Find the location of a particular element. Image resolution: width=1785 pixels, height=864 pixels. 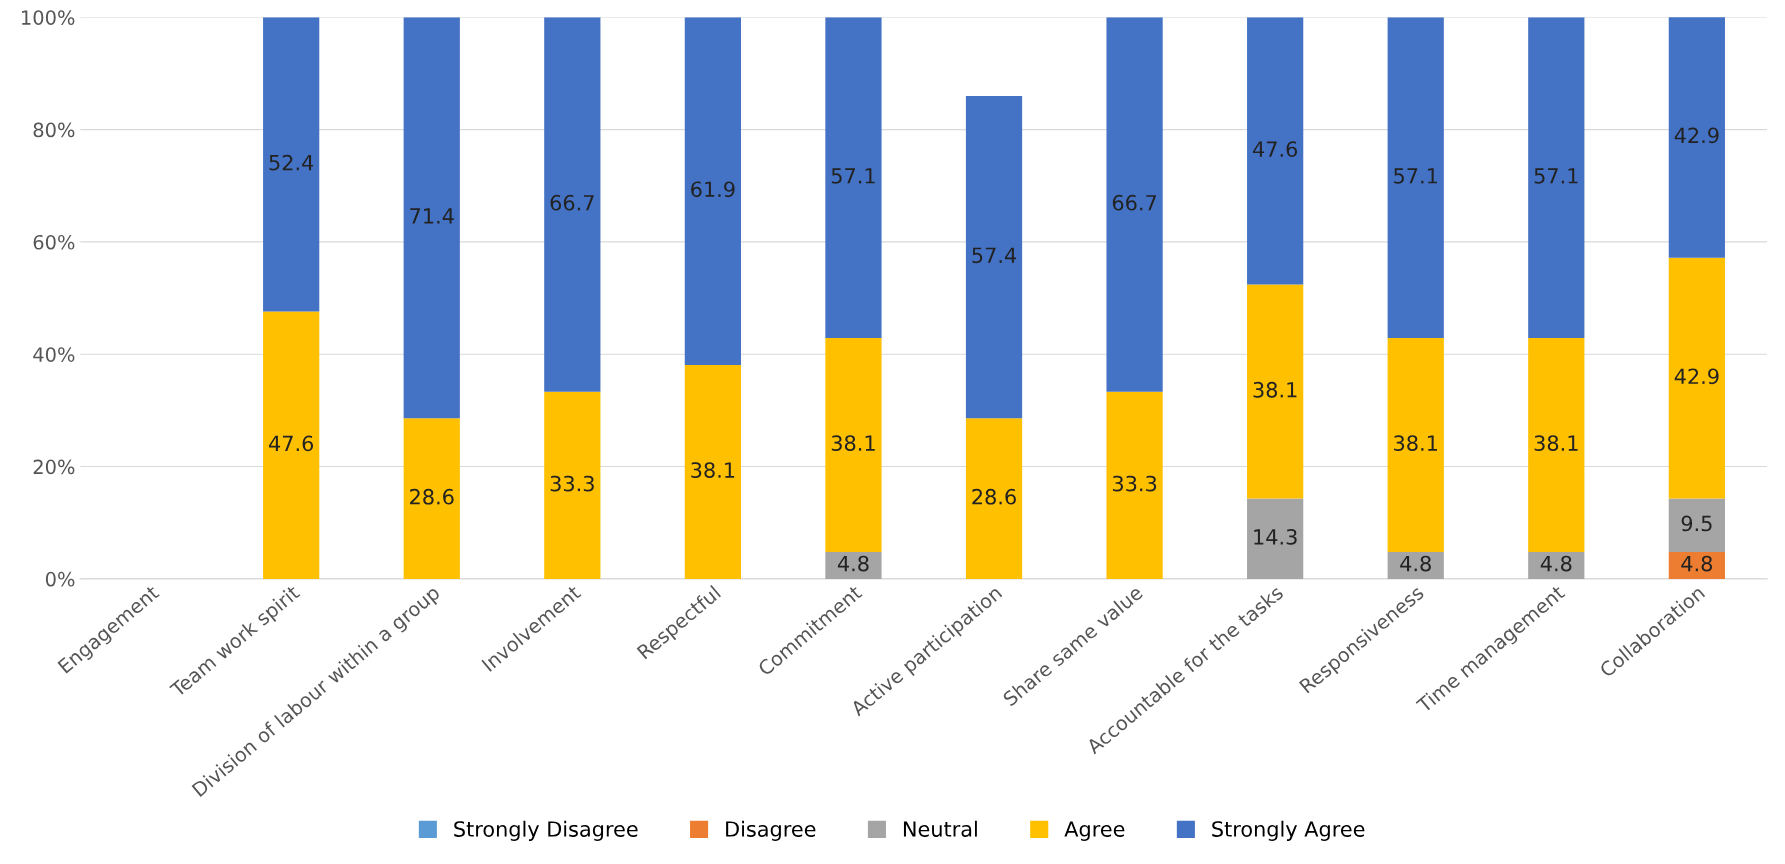

legend-label: Agree is located at coordinates (1094, 831).